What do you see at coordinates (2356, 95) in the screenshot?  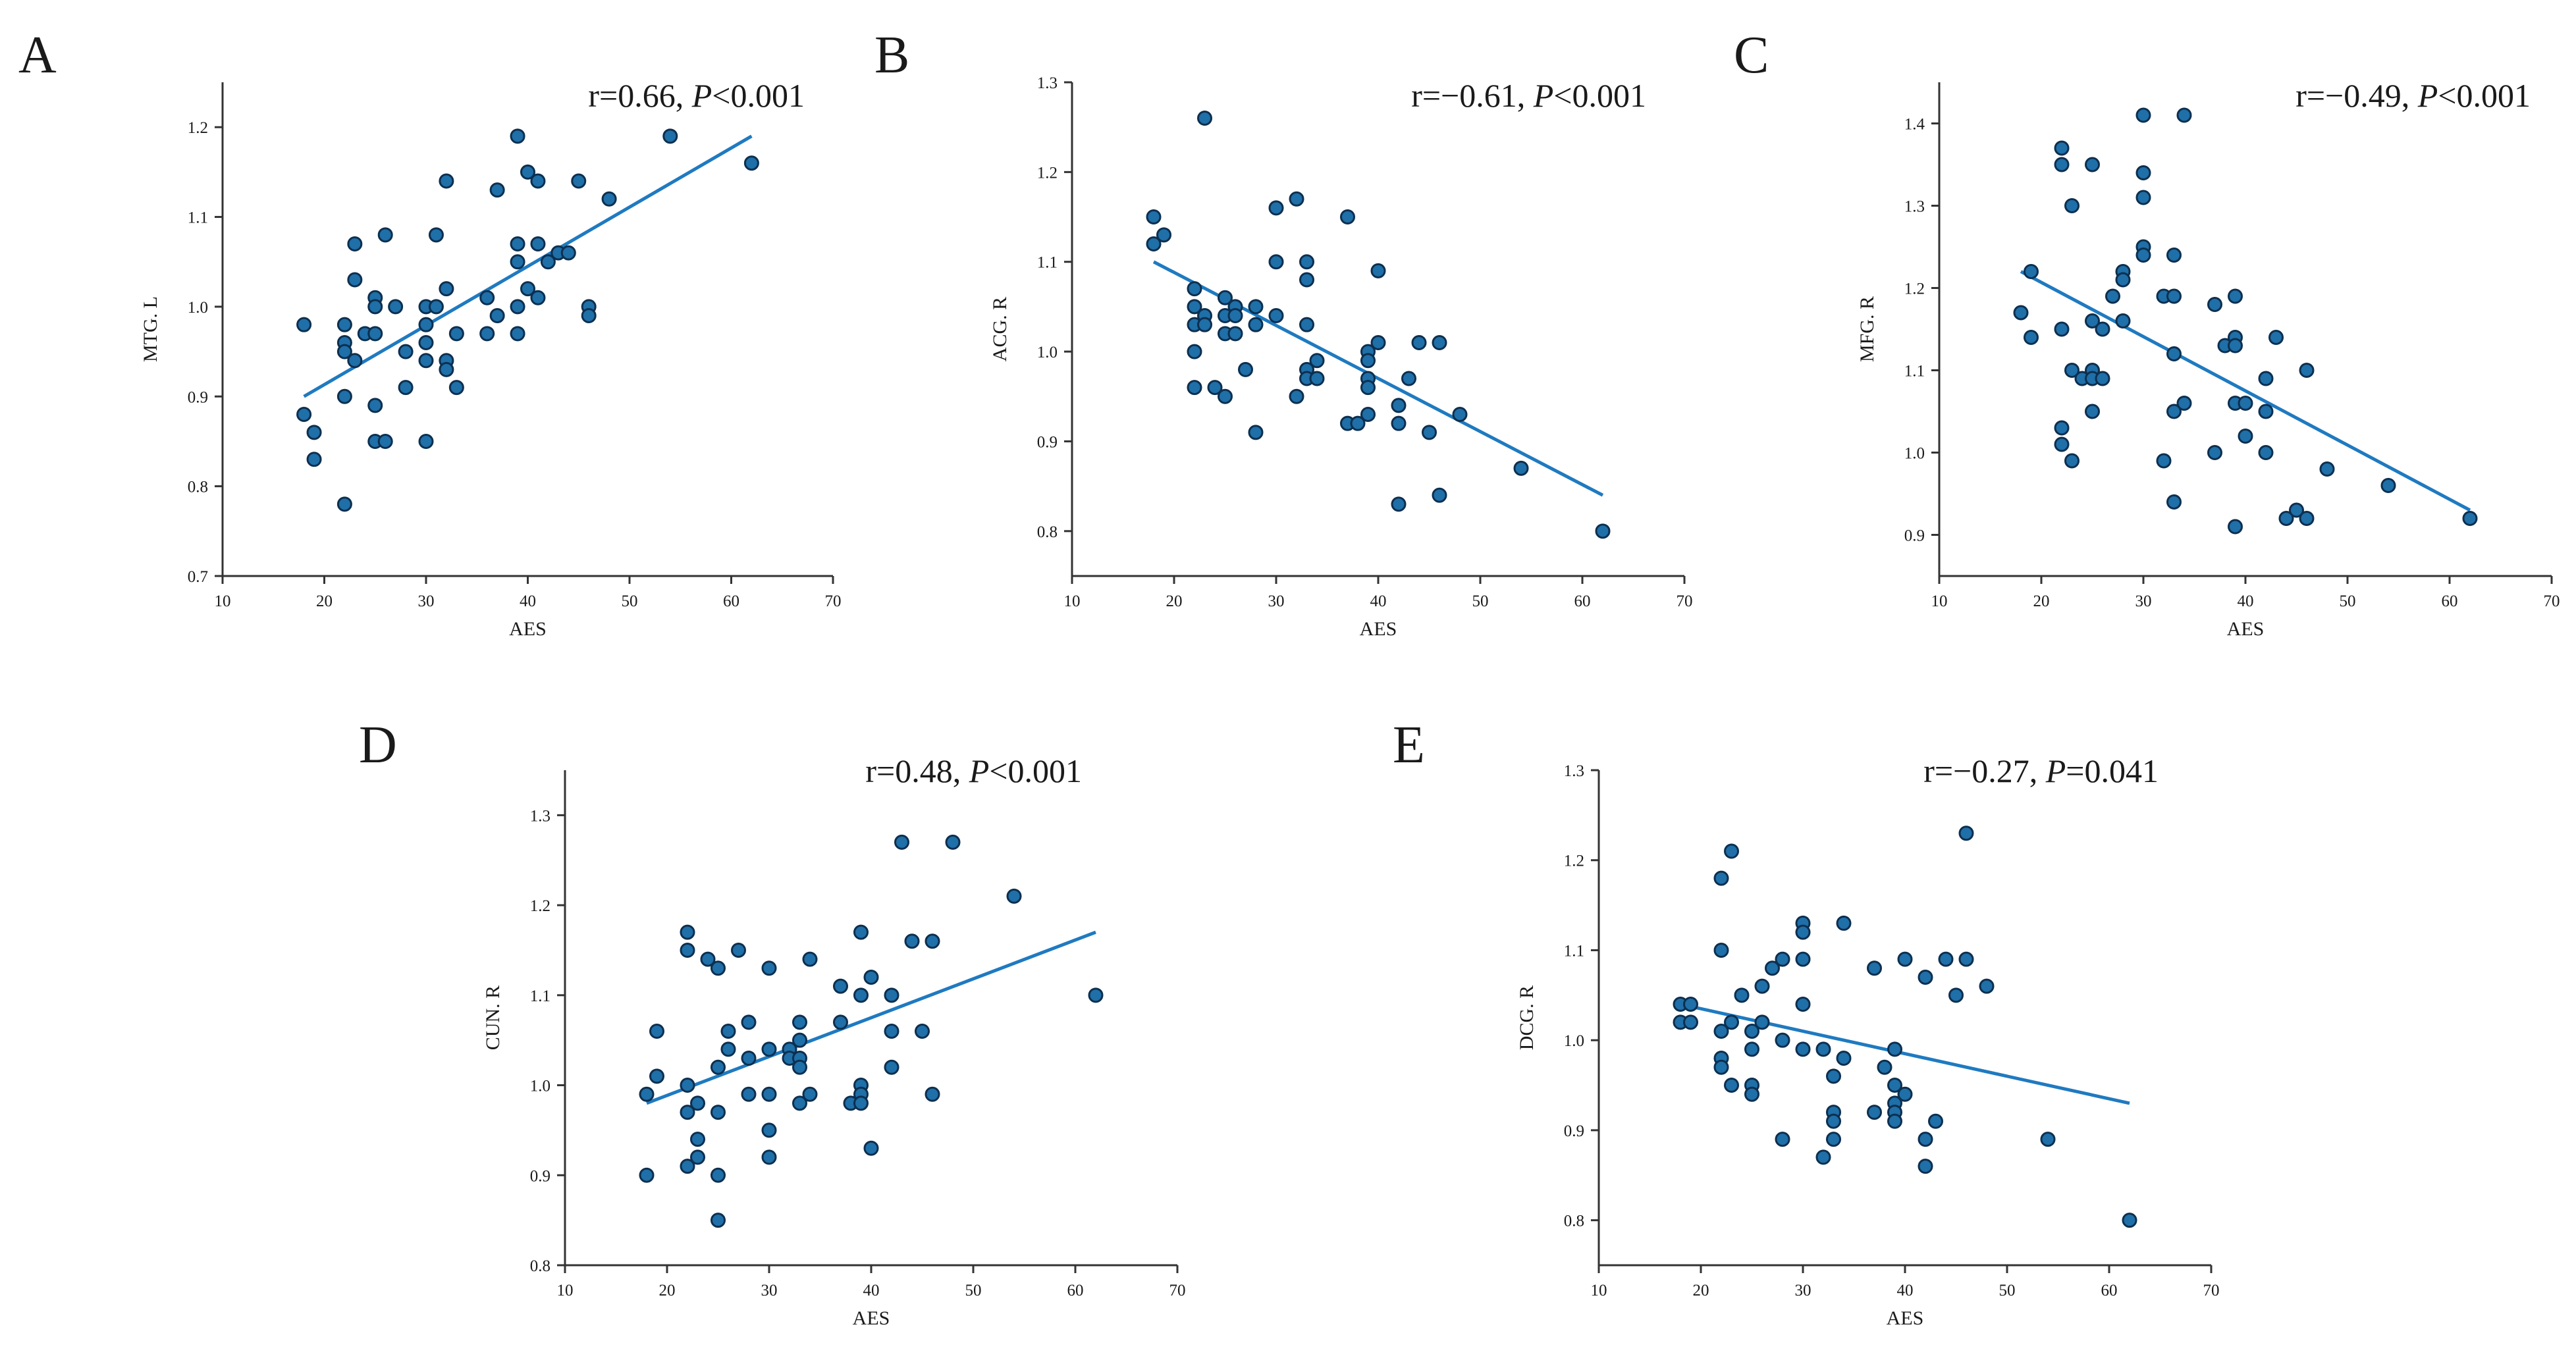 I see `correlation-r: r=−0.49,` at bounding box center [2356, 95].